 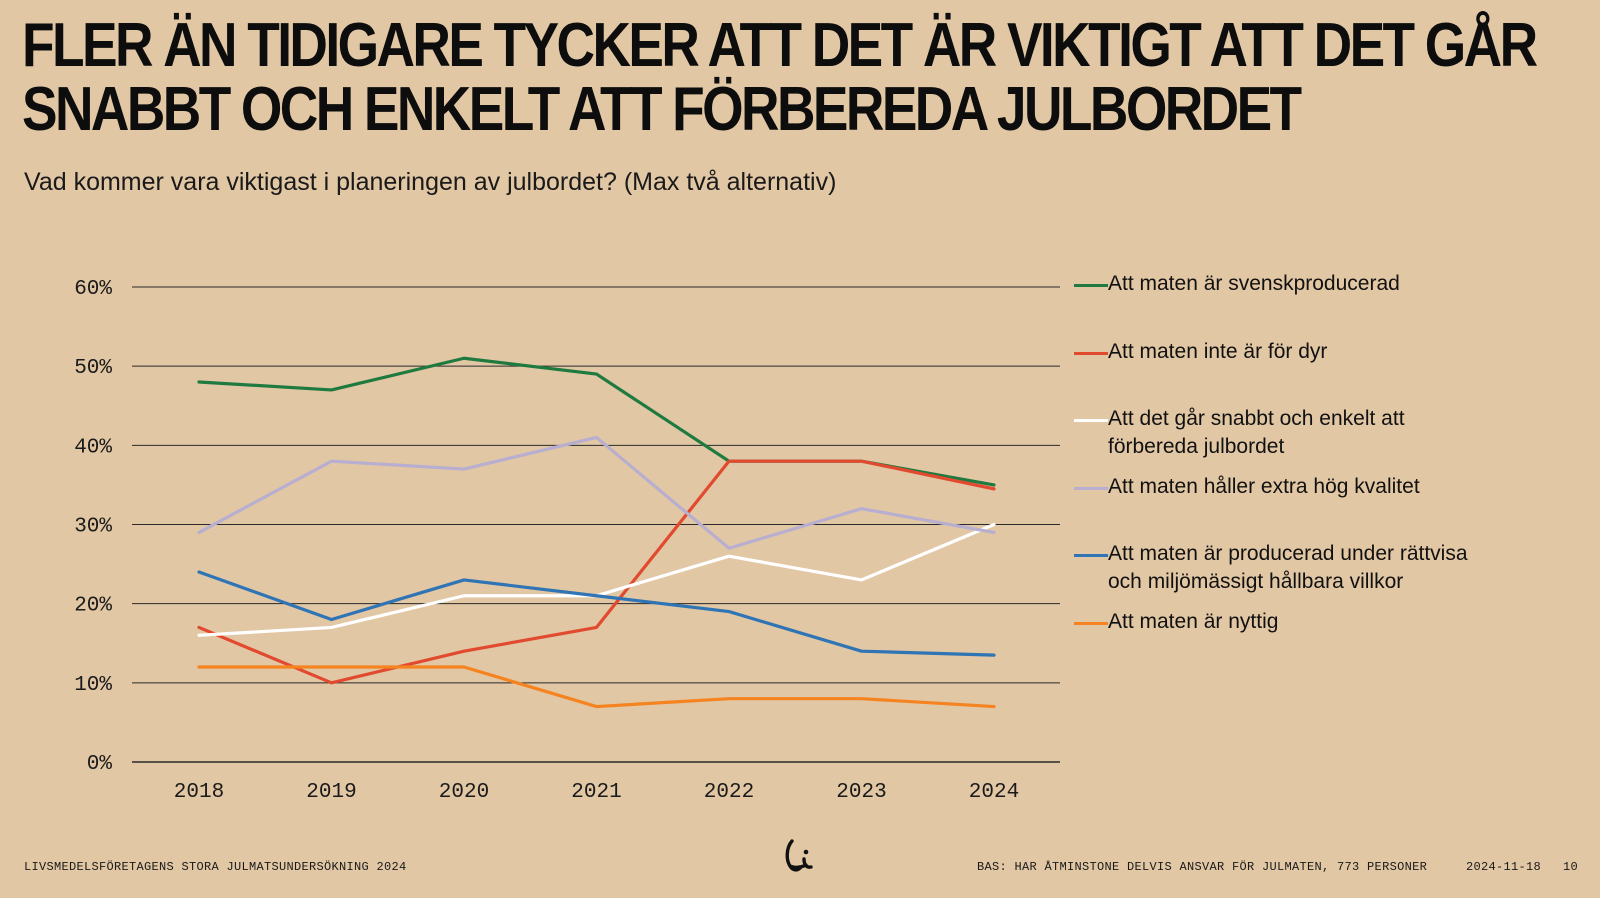 I want to click on legend-item: Att maten inte är för dyr, so click(x=1200, y=352).